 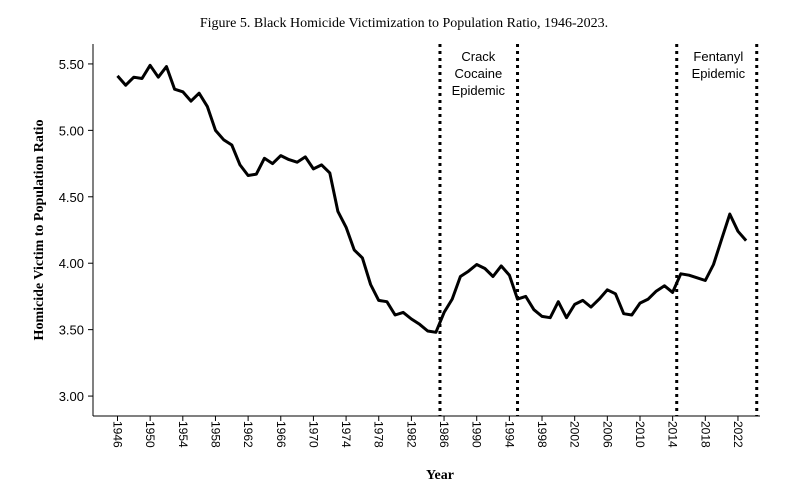 I want to click on x-tick-label: 1954, so click(x=183, y=434).